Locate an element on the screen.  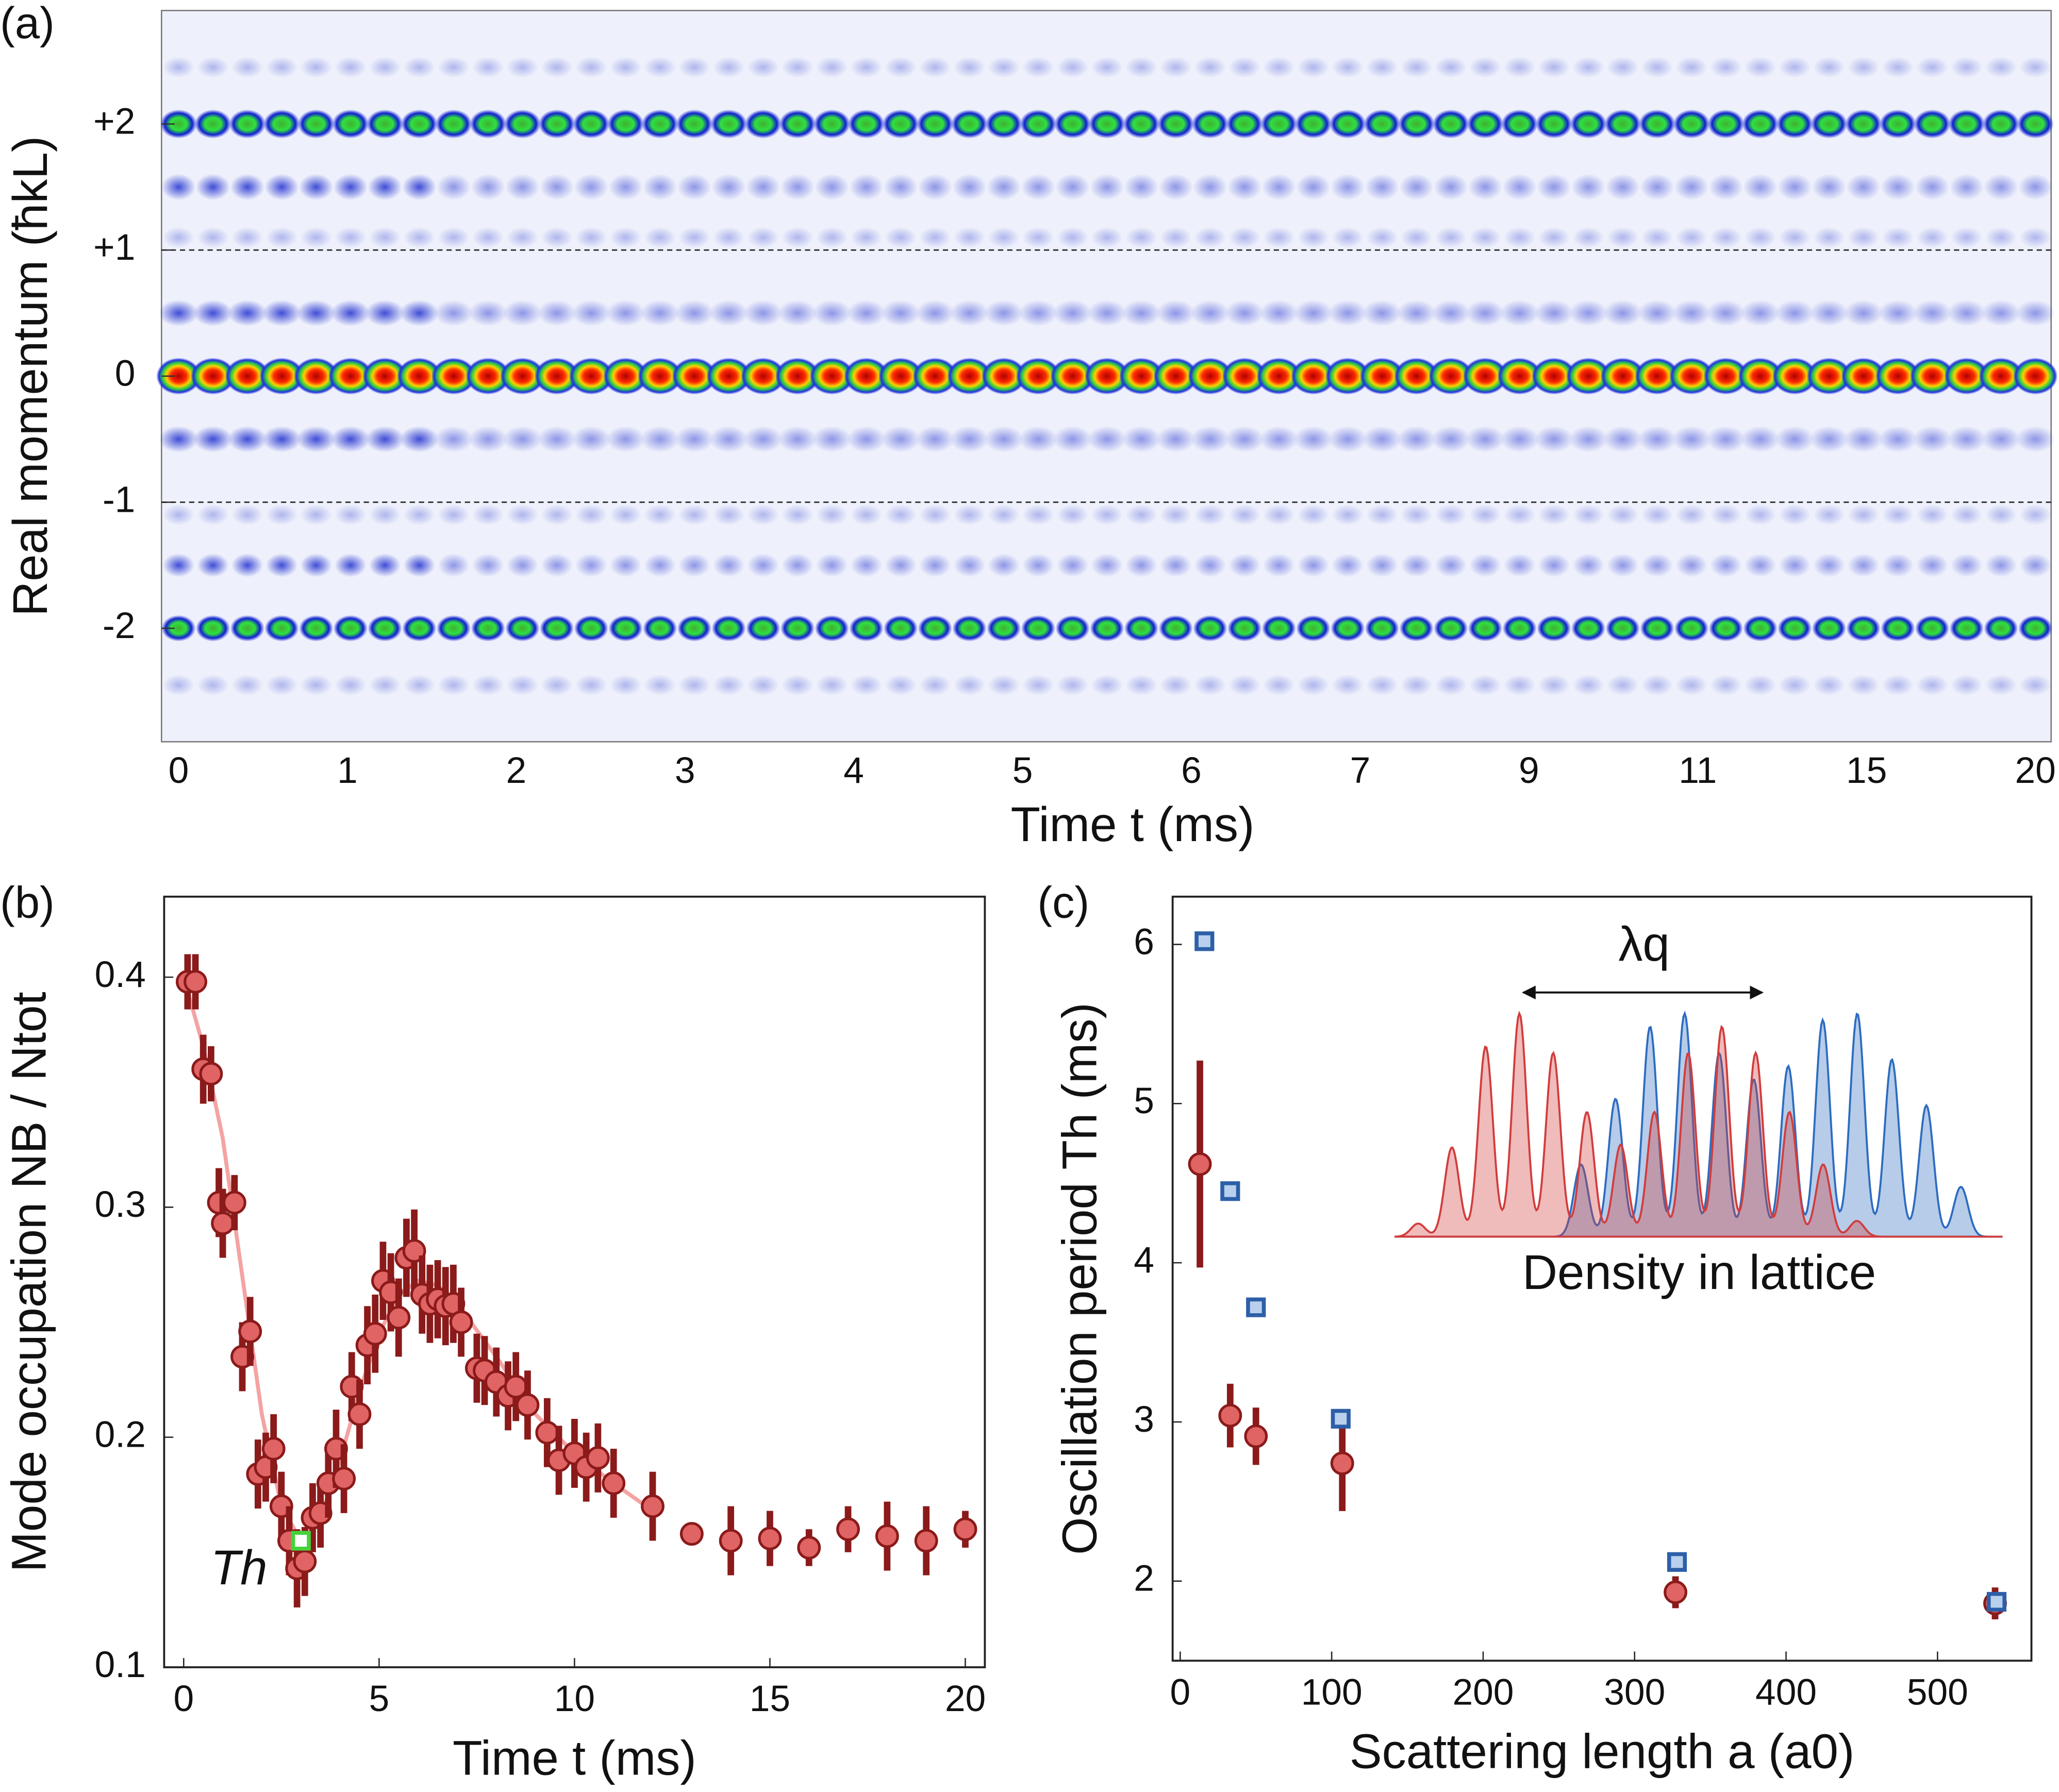
x-tick-label: 3 is located at coordinates (685, 770).